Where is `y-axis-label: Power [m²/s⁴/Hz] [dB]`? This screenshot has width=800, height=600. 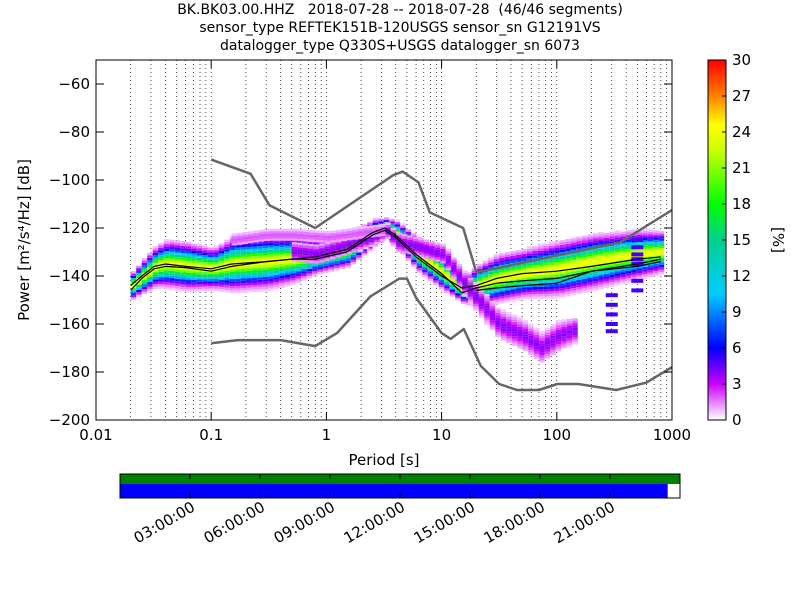
y-axis-label: Power [m²/s⁴/Hz] [dB] is located at coordinates (24, 240).